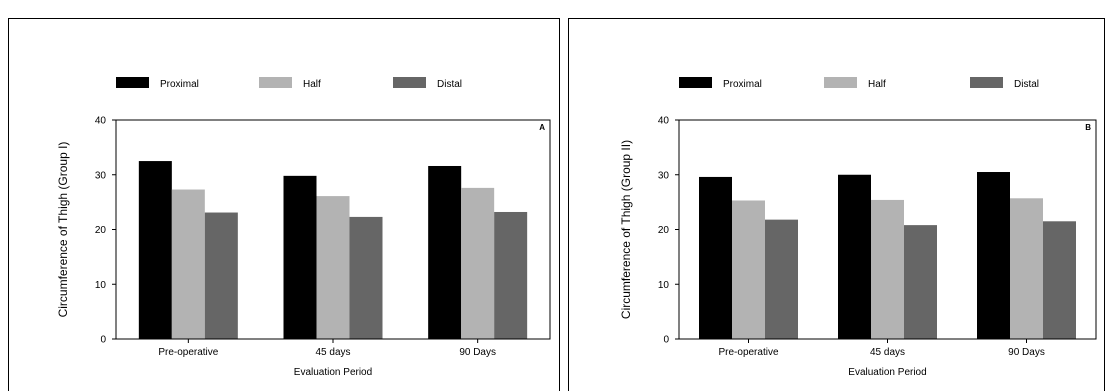 This screenshot has width=1113, height=392. Describe the element at coordinates (1088, 127) in the screenshot. I see `panel-label: B` at that location.